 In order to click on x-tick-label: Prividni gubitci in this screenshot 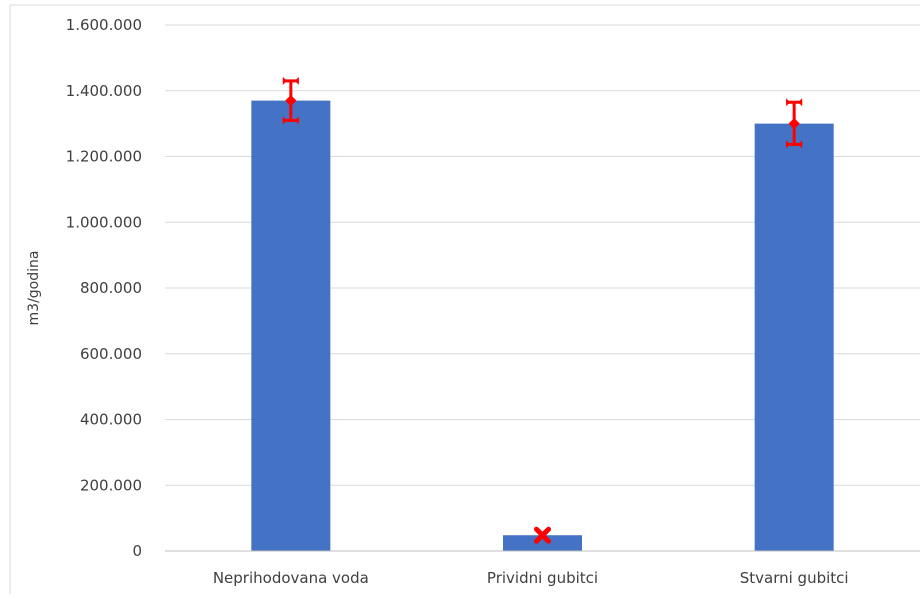, I will do `click(542, 578)`.